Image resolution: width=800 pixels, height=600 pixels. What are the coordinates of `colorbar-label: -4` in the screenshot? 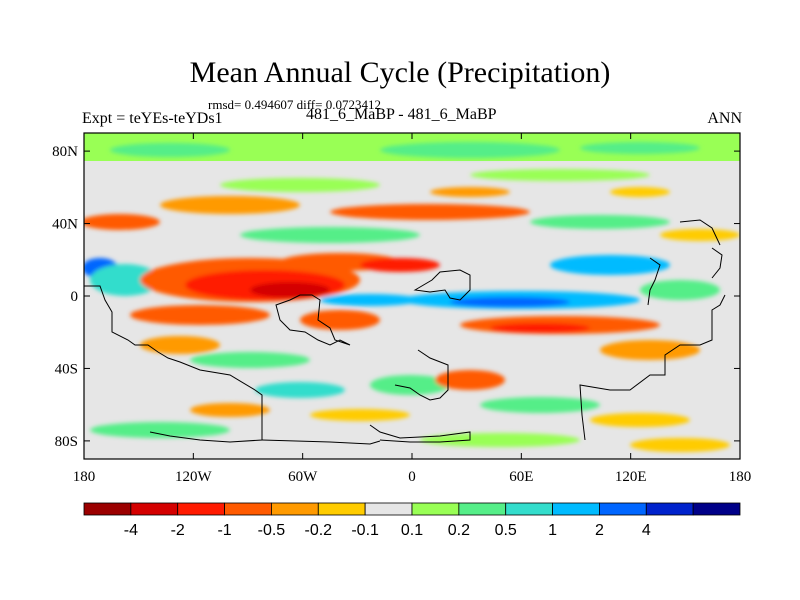 It's located at (131, 530).